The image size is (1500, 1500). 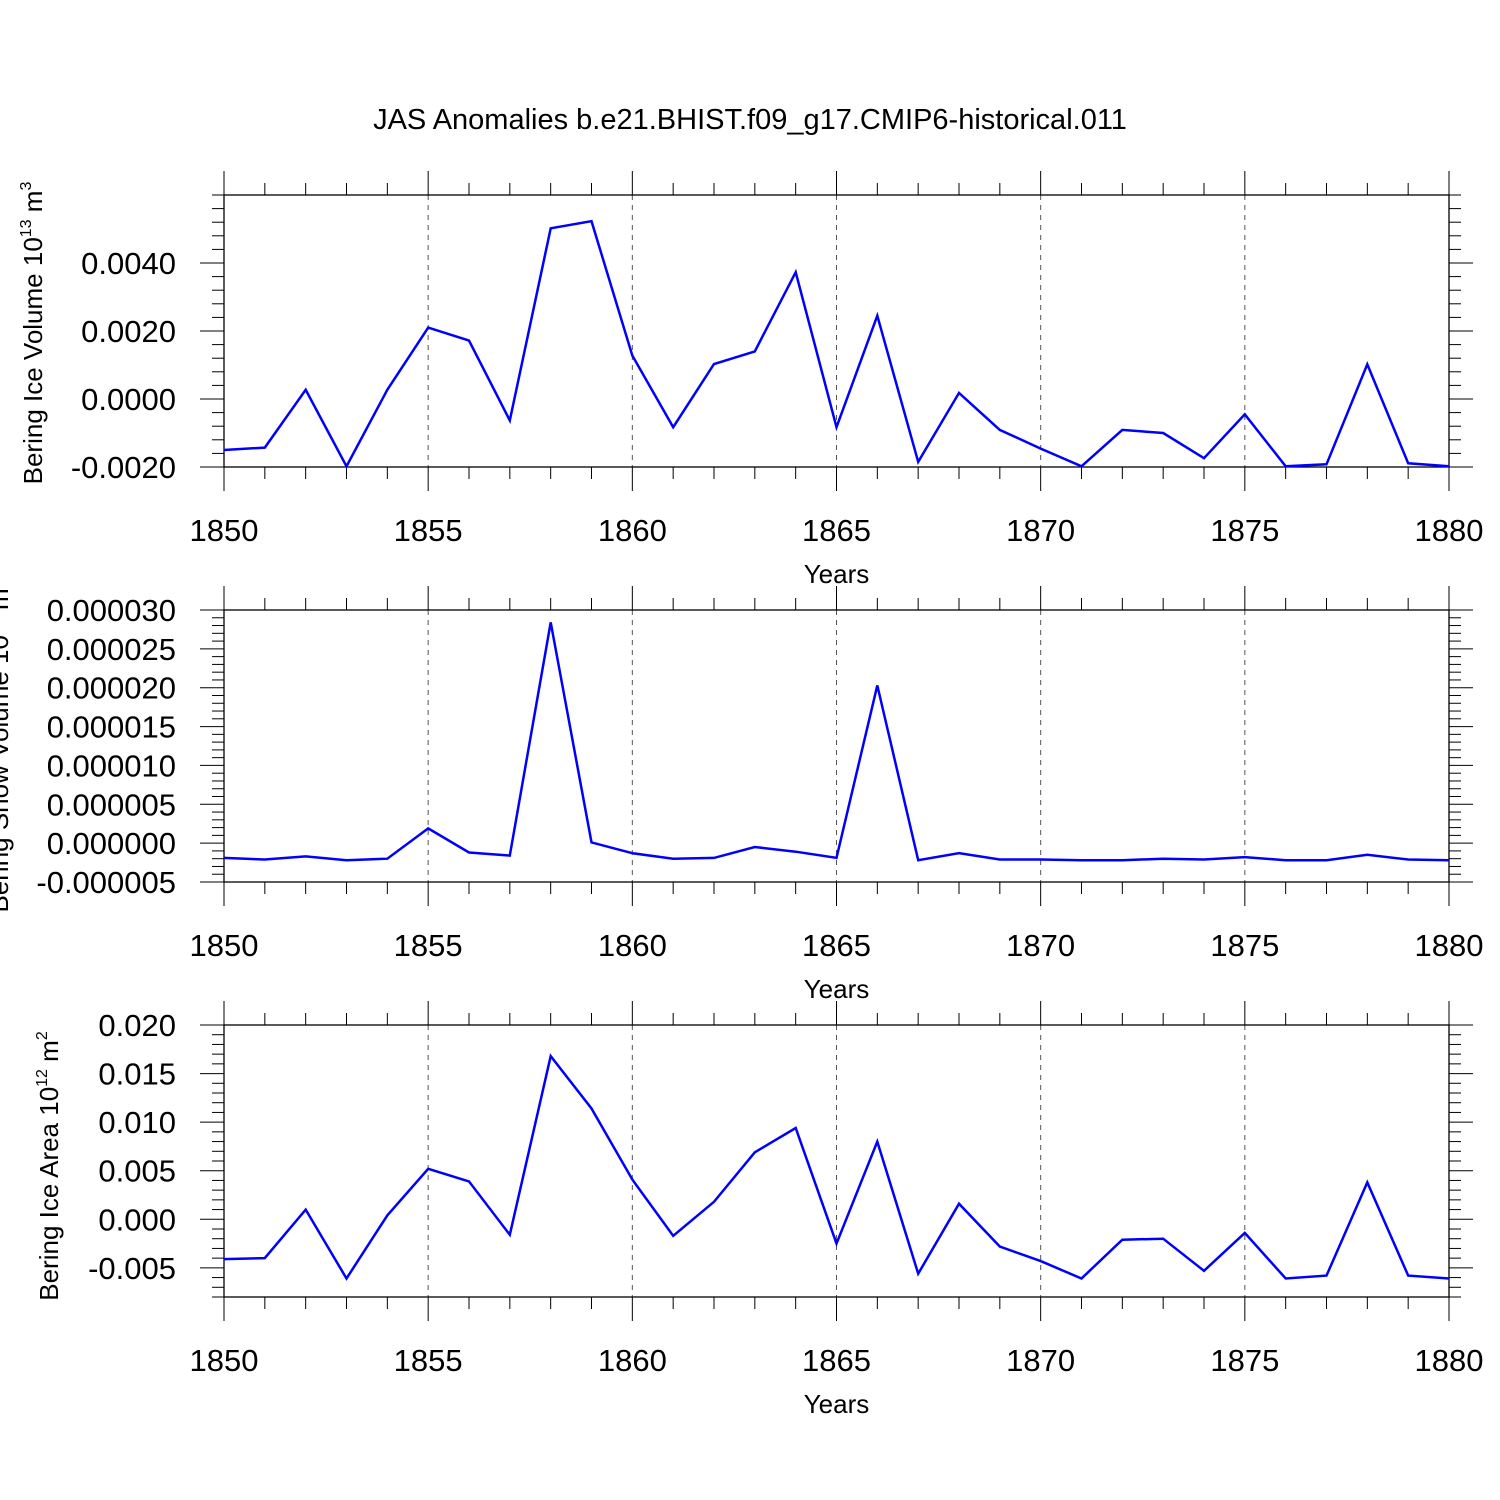 I want to click on y-tick-label: 0.000015, so click(x=111, y=727).